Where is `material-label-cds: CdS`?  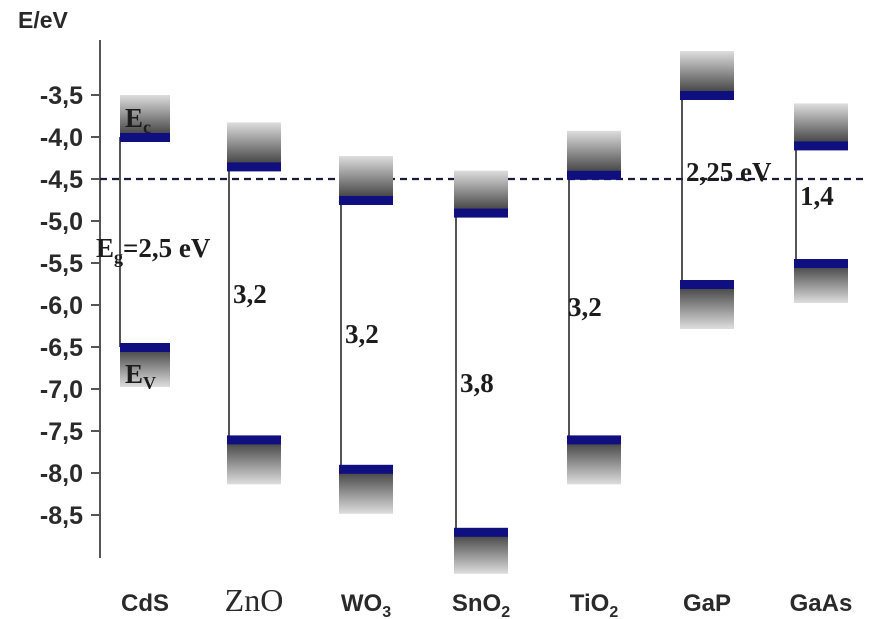
material-label-cds: CdS is located at coordinates (145, 603).